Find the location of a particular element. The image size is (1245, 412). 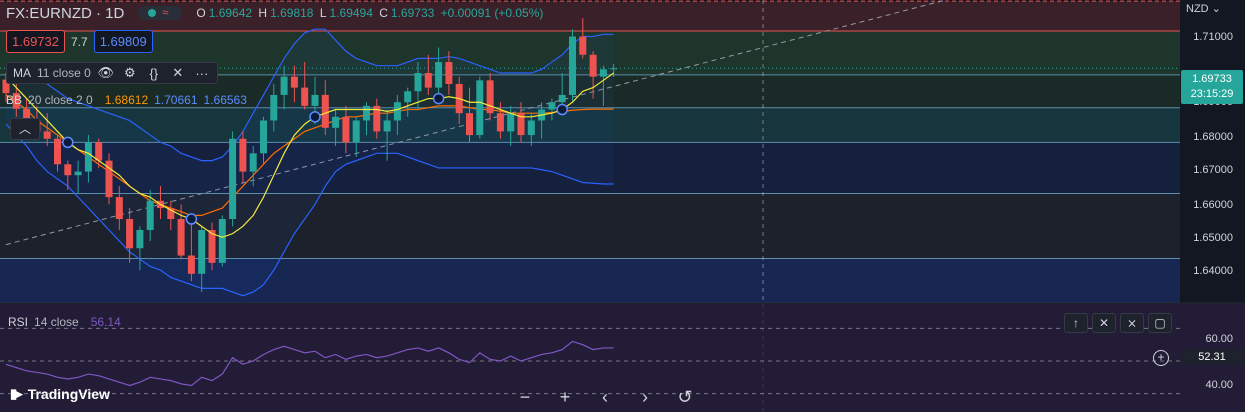

spread-value: 7.7 is located at coordinates (79, 41).